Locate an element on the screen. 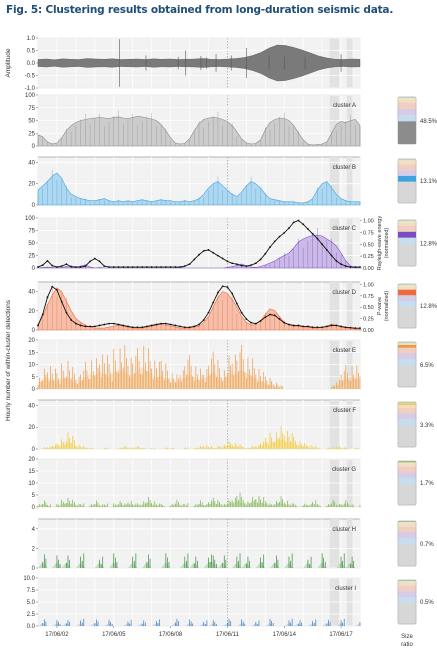  y-tick-label: 5 is located at coordinates (34, 496).